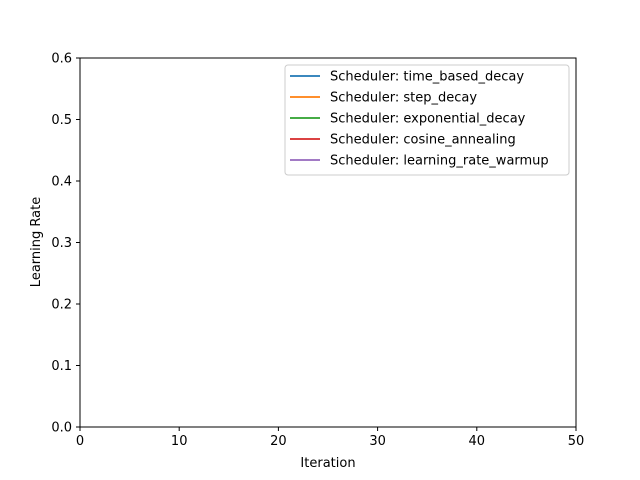 Image resolution: width=640 pixels, height=480 pixels. What do you see at coordinates (61, 120) in the screenshot?
I see `y-tick-label: 0.5` at bounding box center [61, 120].